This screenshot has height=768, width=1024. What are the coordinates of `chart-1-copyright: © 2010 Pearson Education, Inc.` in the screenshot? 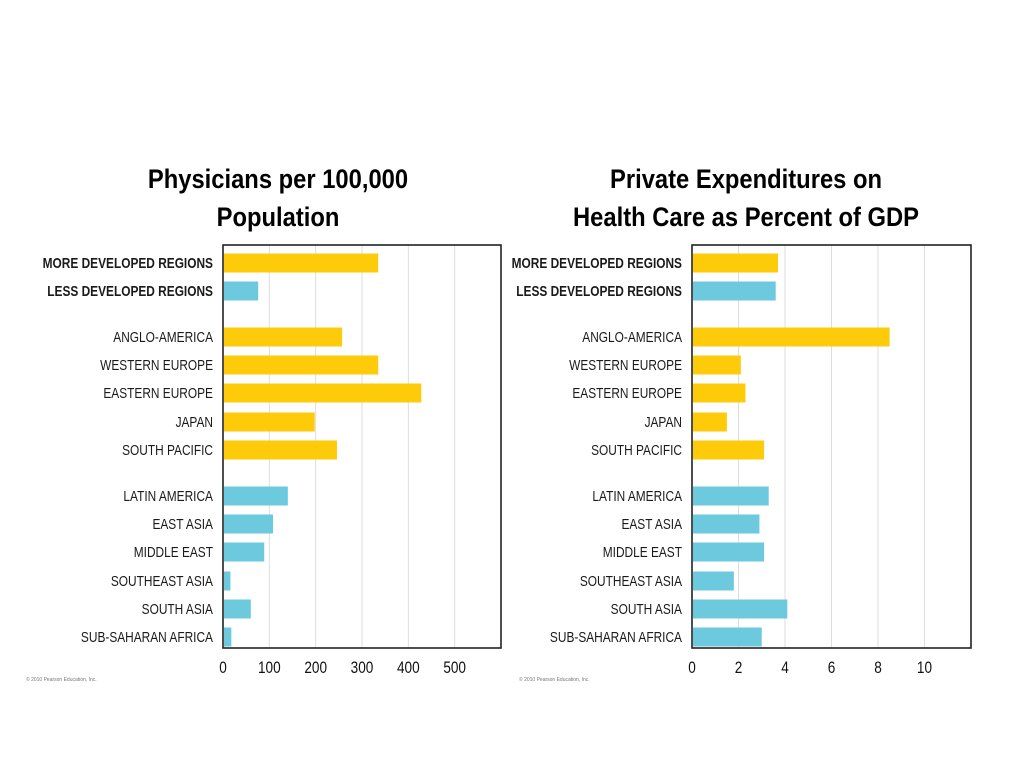 It's located at (61, 680).